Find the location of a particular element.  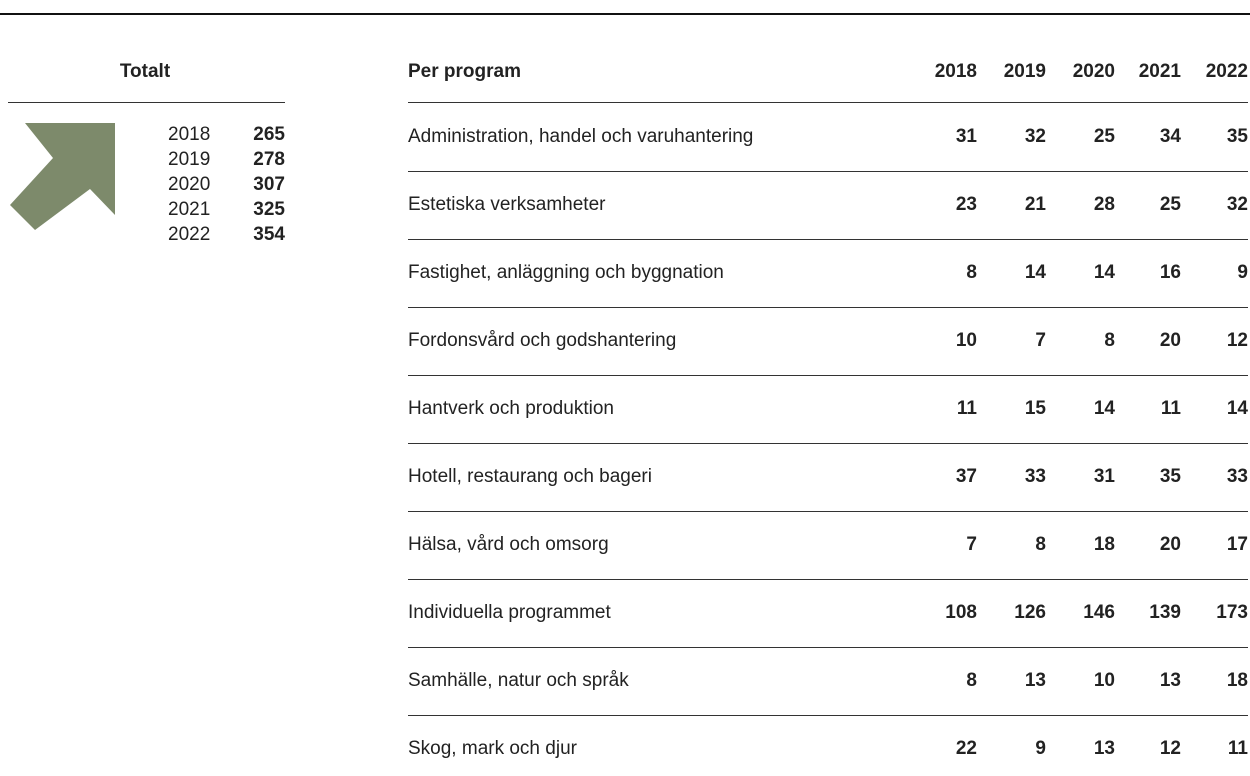

cell-value: 22 is located at coordinates (966, 748).